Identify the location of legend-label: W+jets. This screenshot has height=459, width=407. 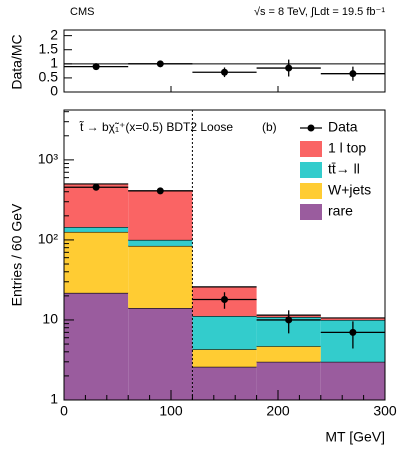
(349, 190).